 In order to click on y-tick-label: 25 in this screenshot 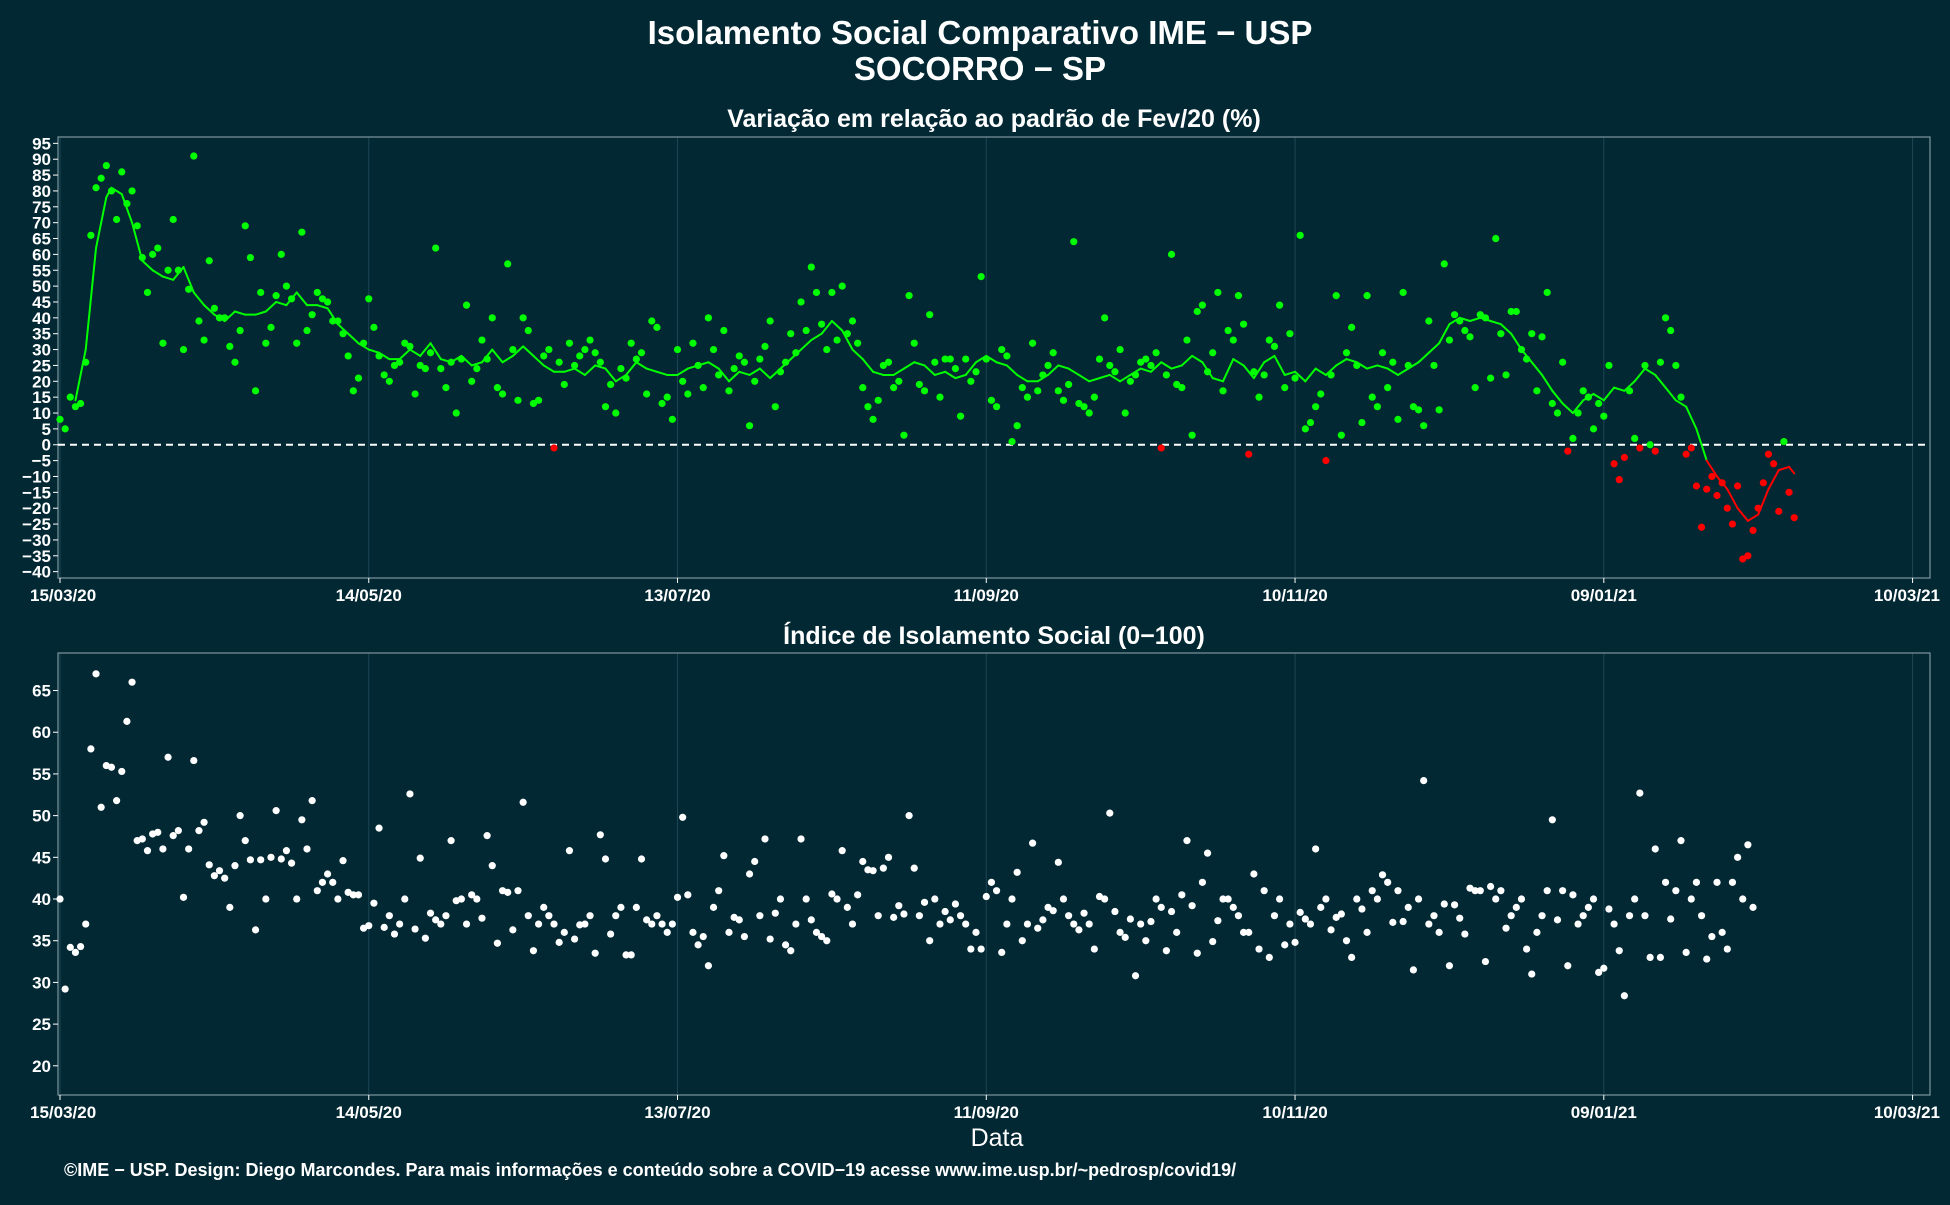, I will do `click(41, 365)`.